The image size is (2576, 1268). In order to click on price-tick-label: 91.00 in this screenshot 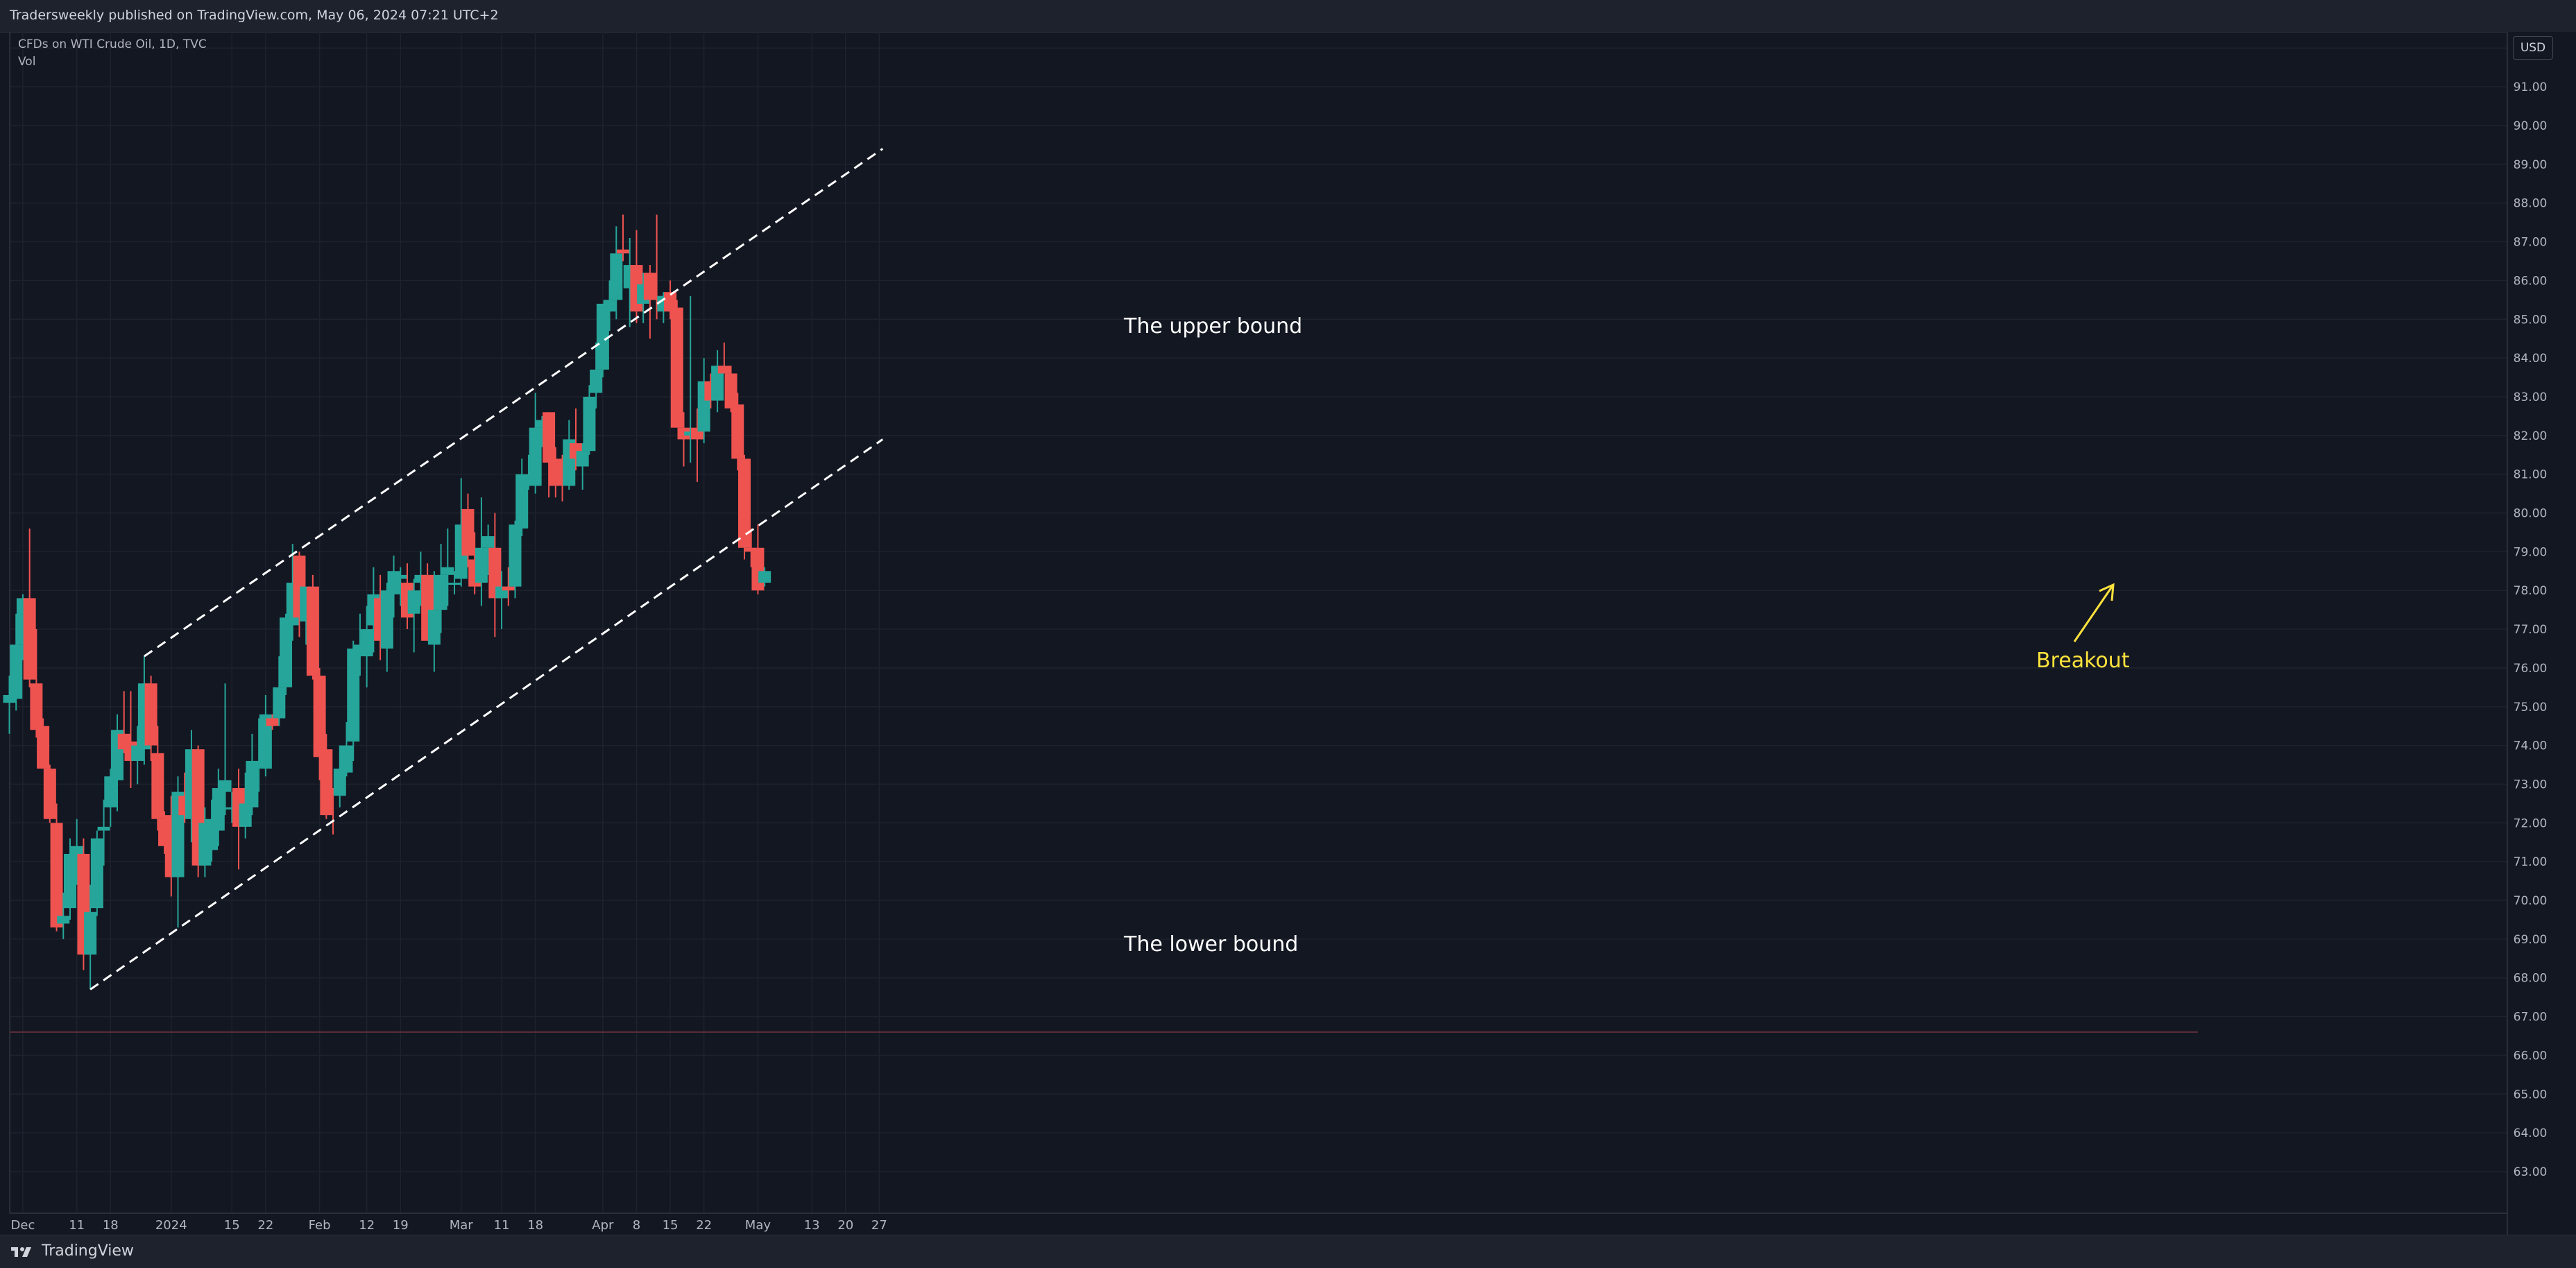, I will do `click(2531, 87)`.